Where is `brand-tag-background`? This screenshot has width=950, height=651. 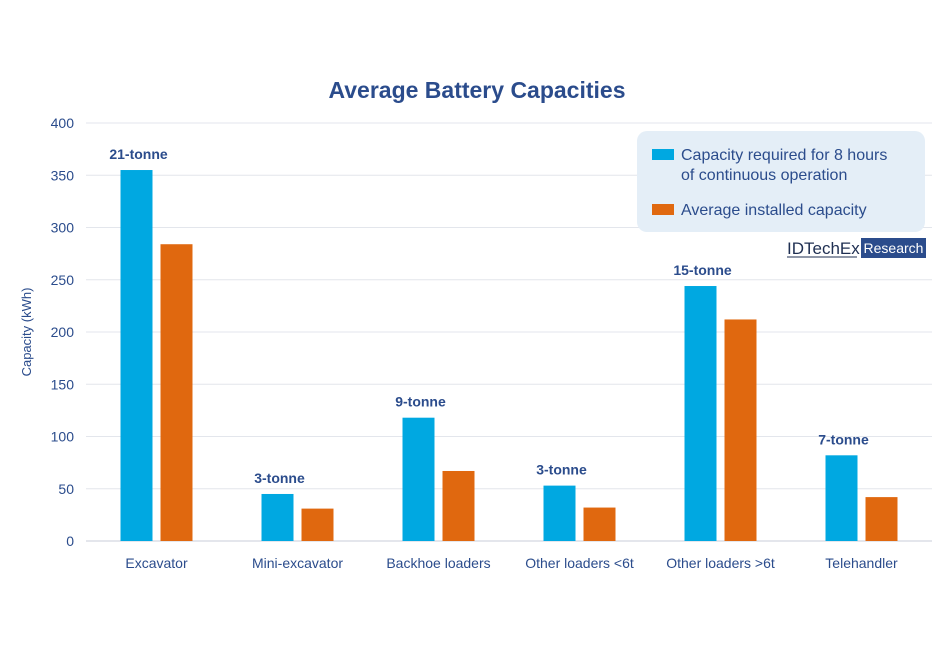 brand-tag-background is located at coordinates (893, 248).